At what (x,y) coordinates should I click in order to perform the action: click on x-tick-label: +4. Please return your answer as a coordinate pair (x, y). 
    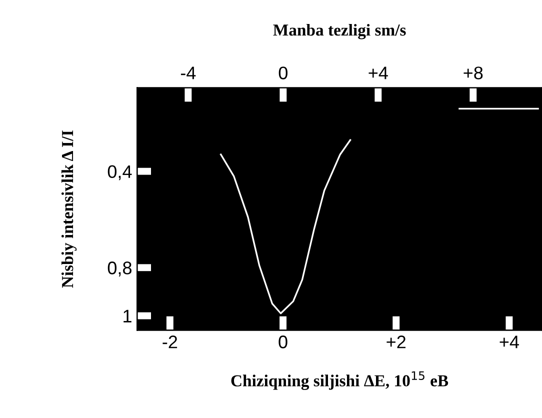
    Looking at the image, I should click on (509, 342).